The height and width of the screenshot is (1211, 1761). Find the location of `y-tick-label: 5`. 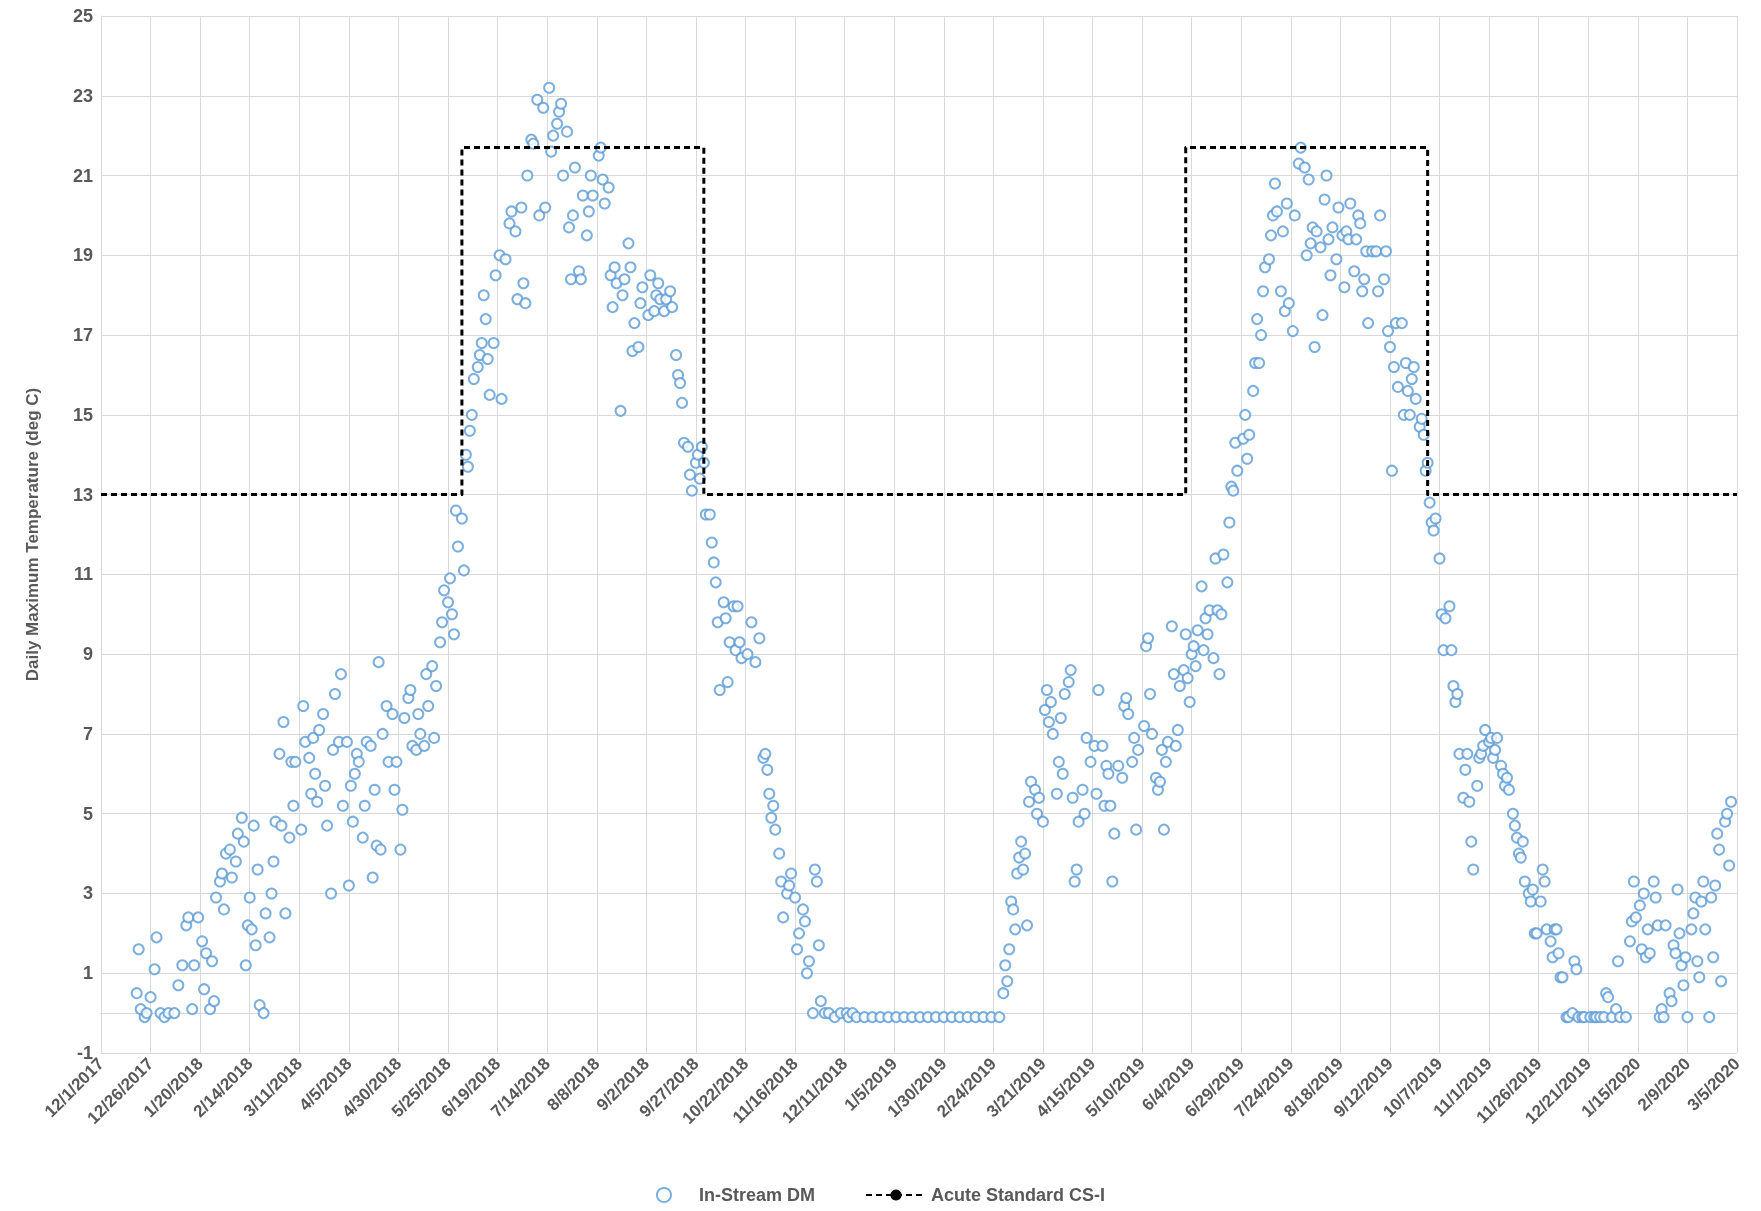

y-tick-label: 5 is located at coordinates (87, 813).